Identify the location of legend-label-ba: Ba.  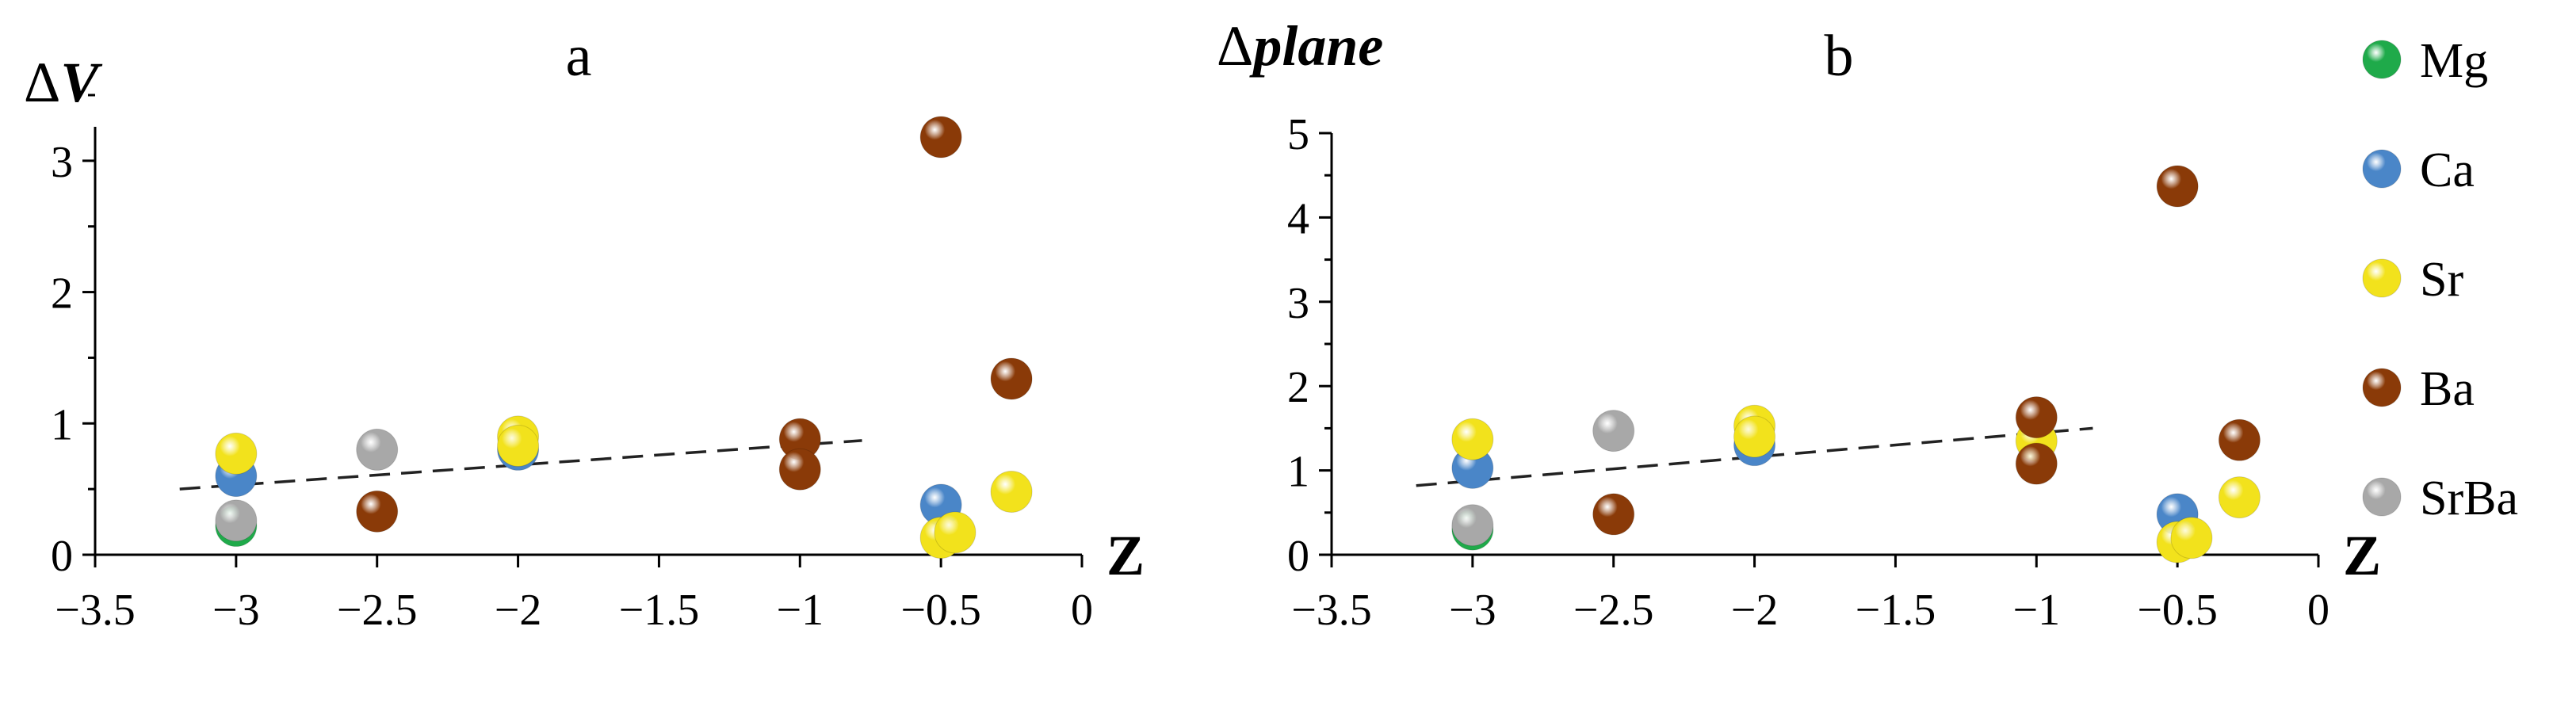
(2447, 389).